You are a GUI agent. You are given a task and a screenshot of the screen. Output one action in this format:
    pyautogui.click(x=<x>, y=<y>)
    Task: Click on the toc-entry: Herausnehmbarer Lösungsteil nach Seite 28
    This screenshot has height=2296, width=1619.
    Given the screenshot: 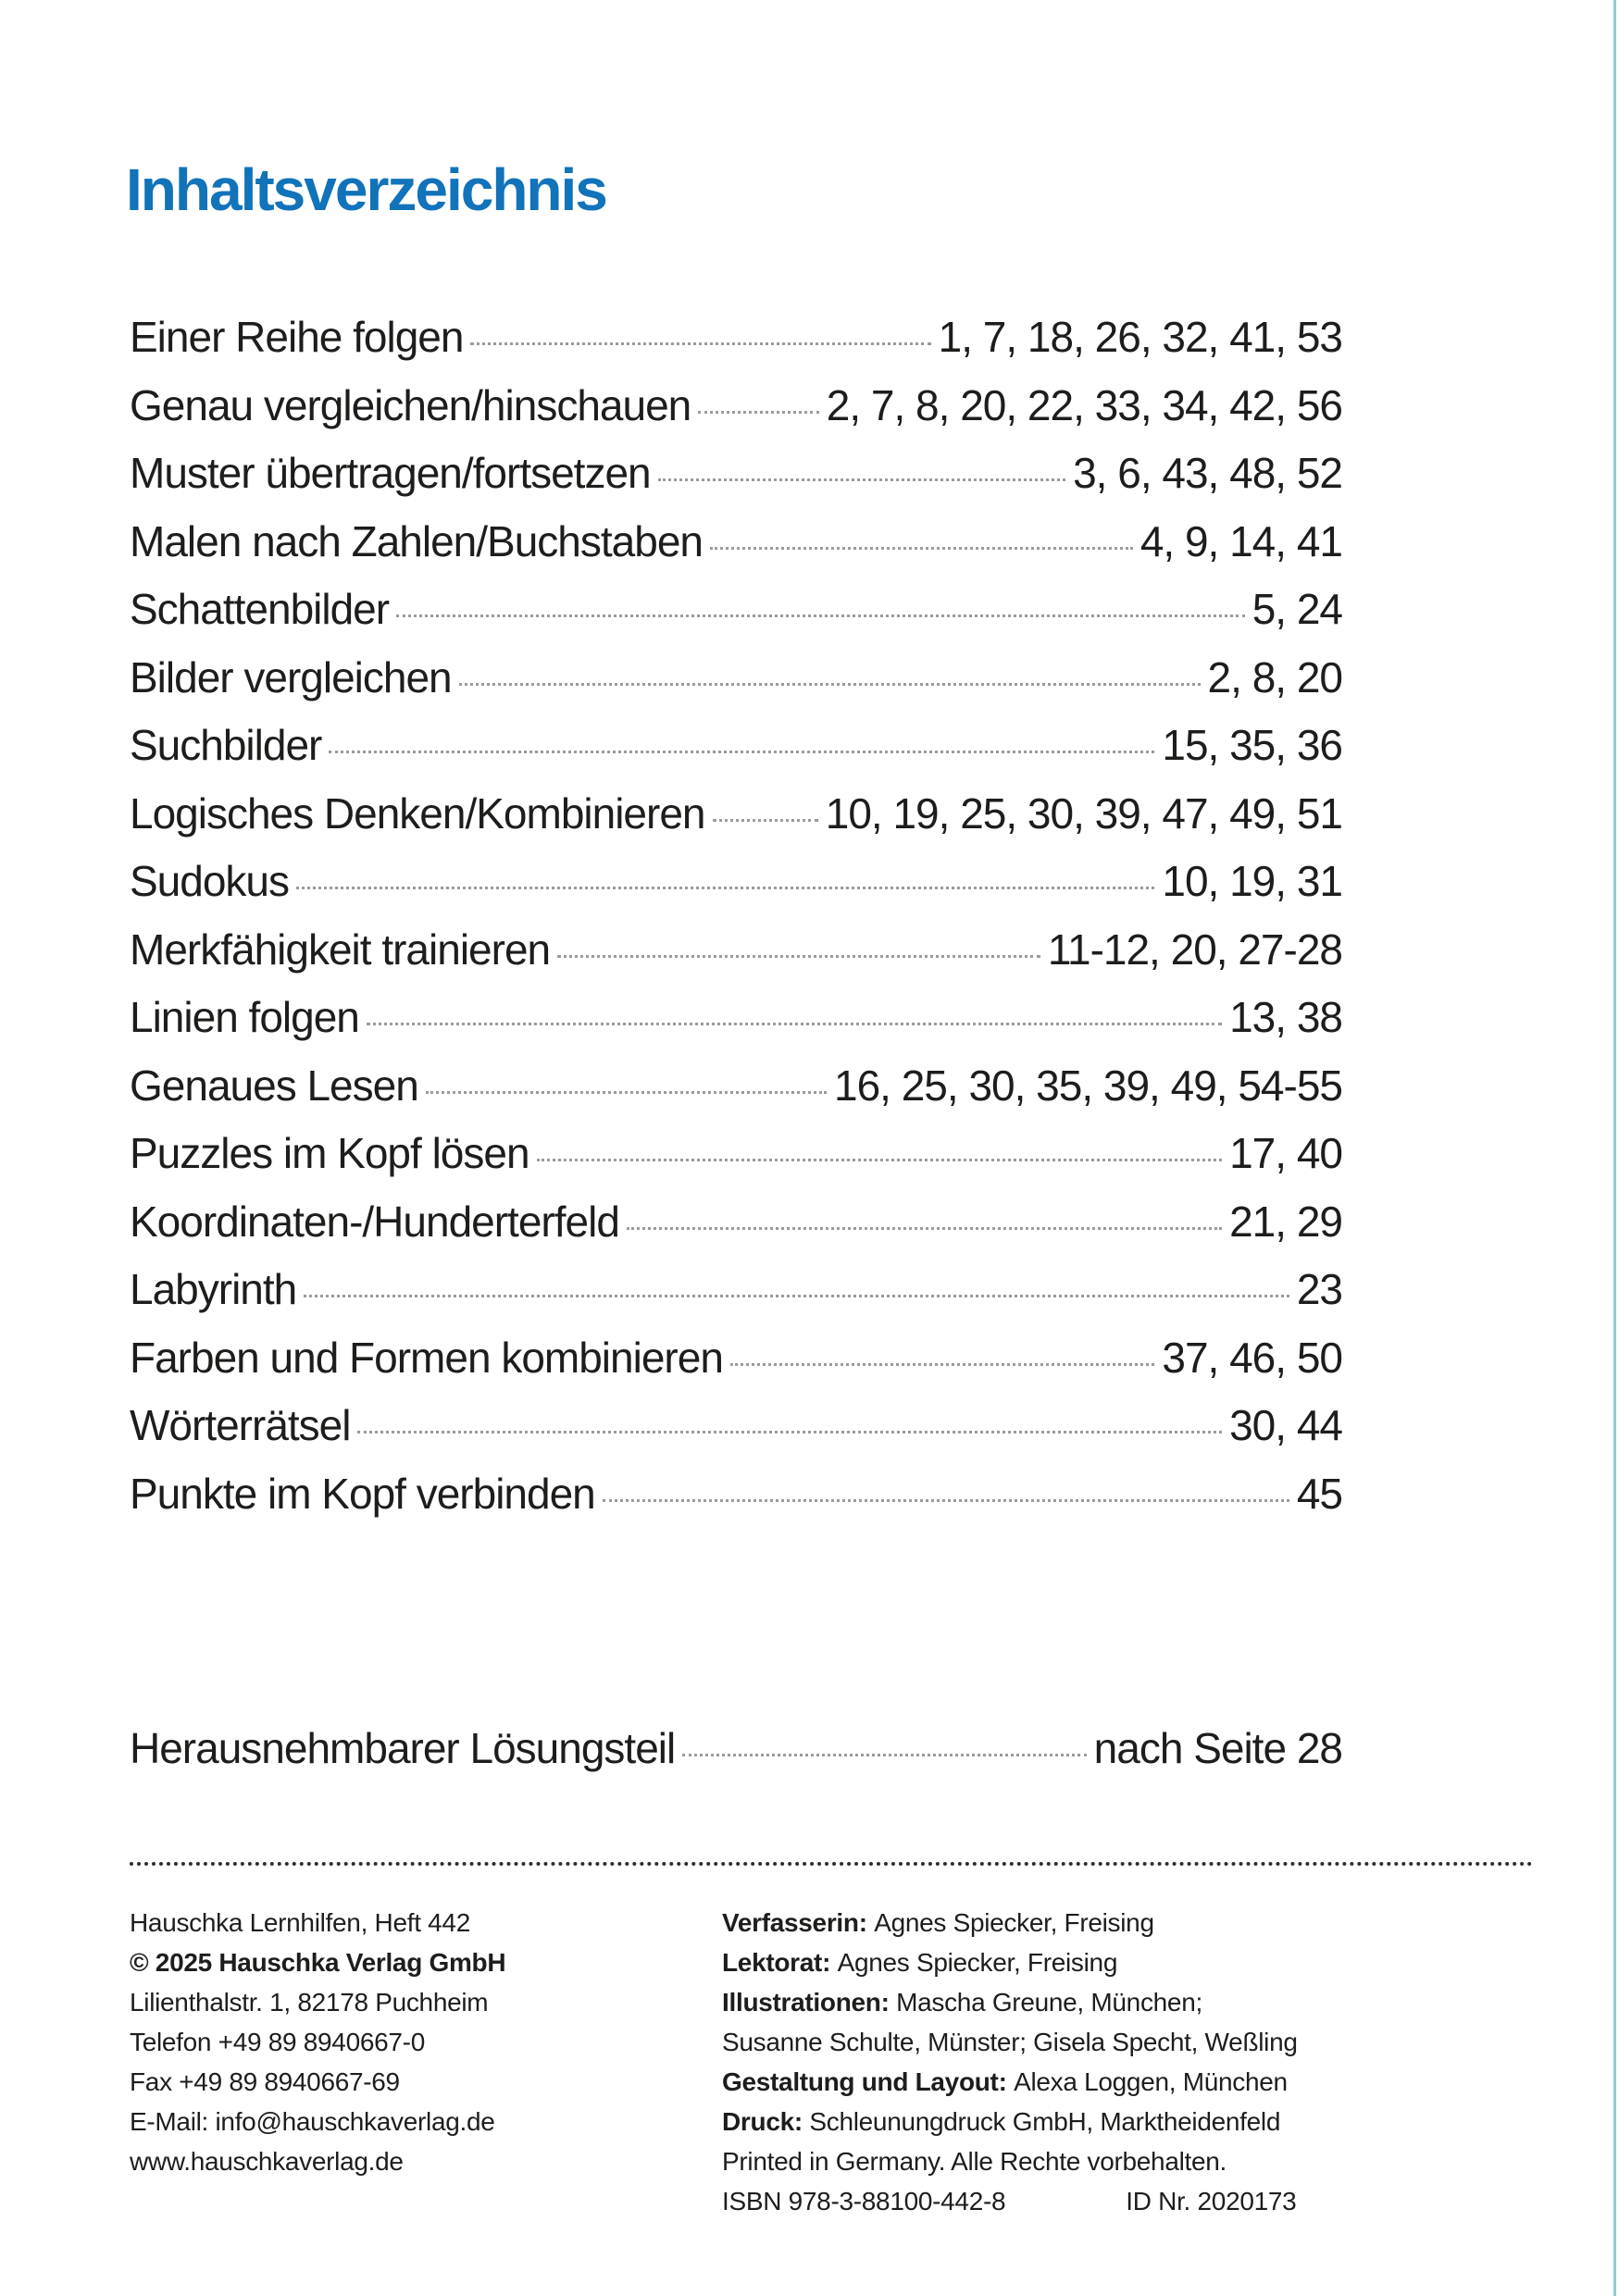 What is the action you would take?
    pyautogui.click(x=737, y=1758)
    